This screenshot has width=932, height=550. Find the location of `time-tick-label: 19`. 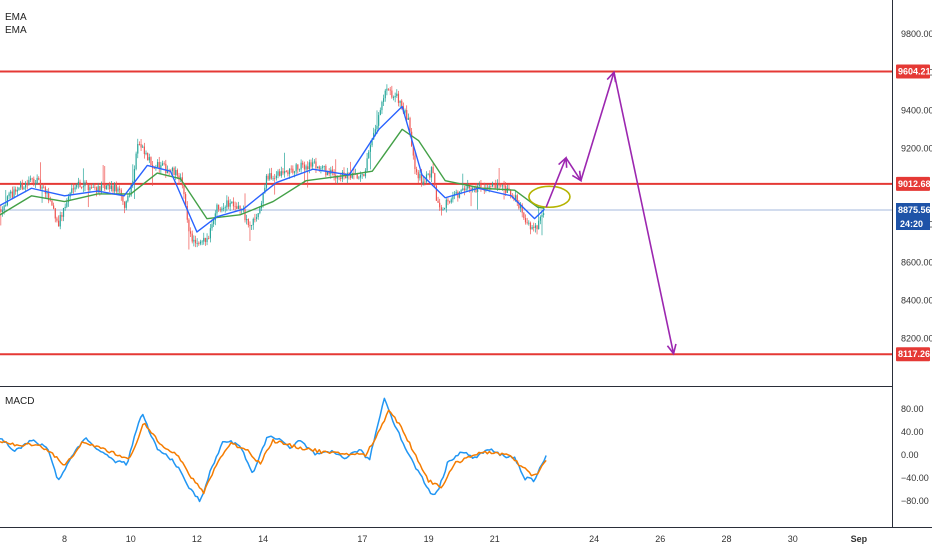

time-tick-label: 19 is located at coordinates (429, 539).